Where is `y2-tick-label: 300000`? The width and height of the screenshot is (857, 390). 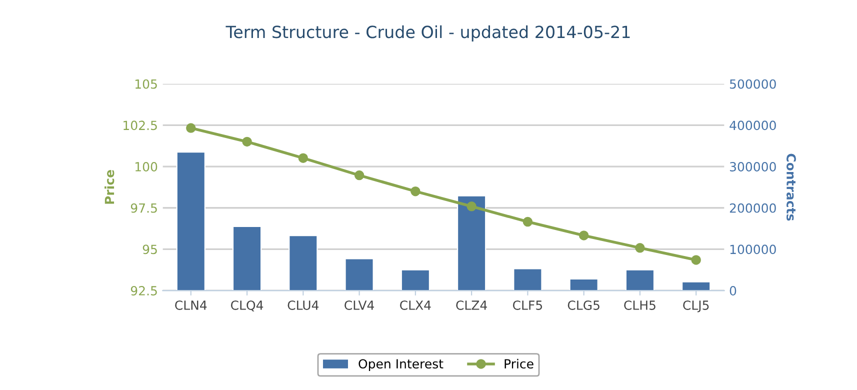 y2-tick-label: 300000 is located at coordinates (753, 167).